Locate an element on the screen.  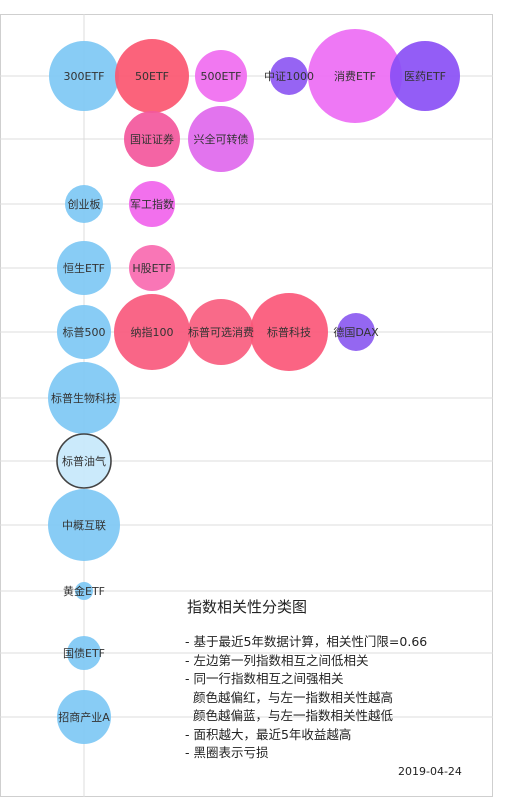
bubble-医药ETF is located at coordinates (425, 76).